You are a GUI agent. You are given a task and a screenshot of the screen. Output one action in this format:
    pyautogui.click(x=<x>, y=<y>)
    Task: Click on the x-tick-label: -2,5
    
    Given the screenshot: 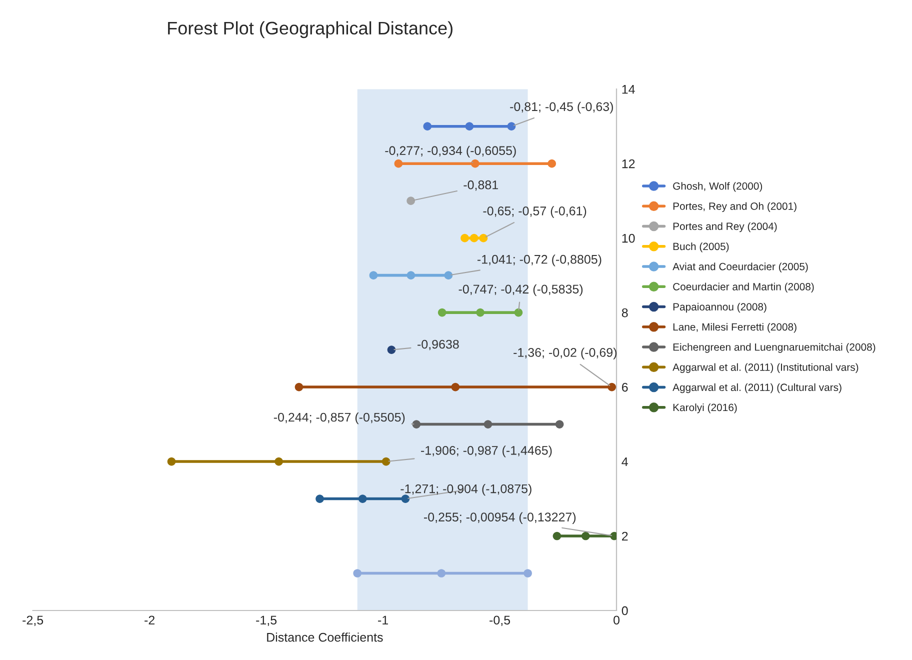 What is the action you would take?
    pyautogui.click(x=33, y=621)
    